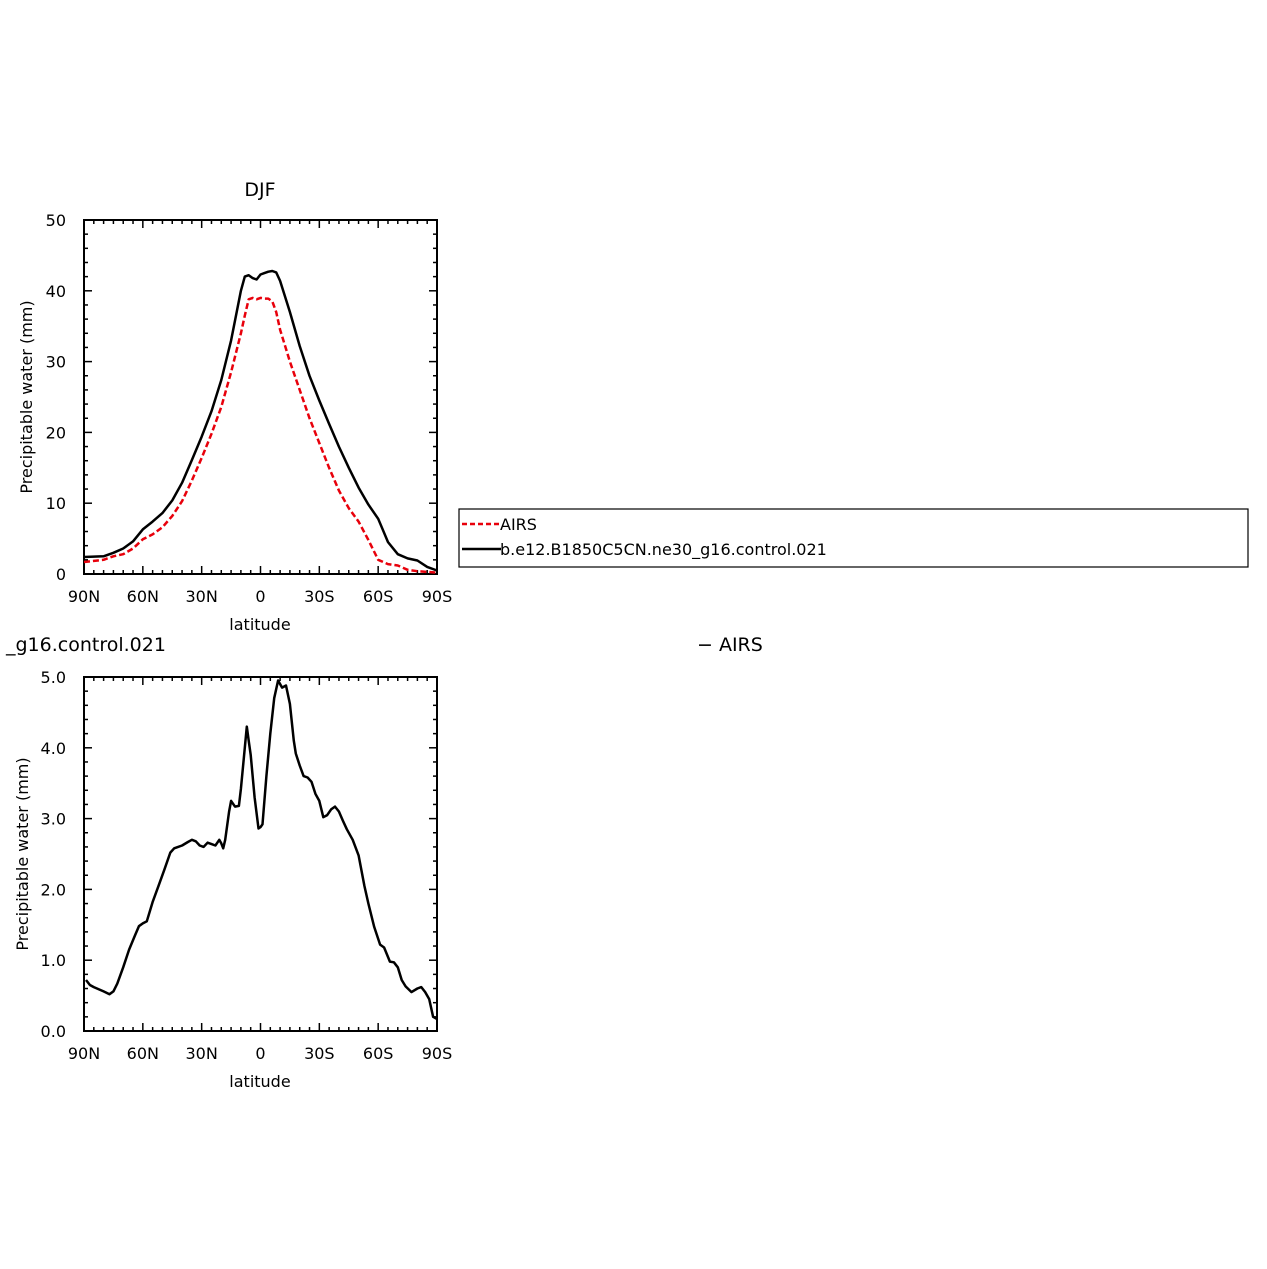 The width and height of the screenshot is (1267, 1269). What do you see at coordinates (53, 854) in the screenshot?
I see `bottom-y-tick-labels: 0.0 1.0 2.0 3.0 4.0 5.0` at bounding box center [53, 854].